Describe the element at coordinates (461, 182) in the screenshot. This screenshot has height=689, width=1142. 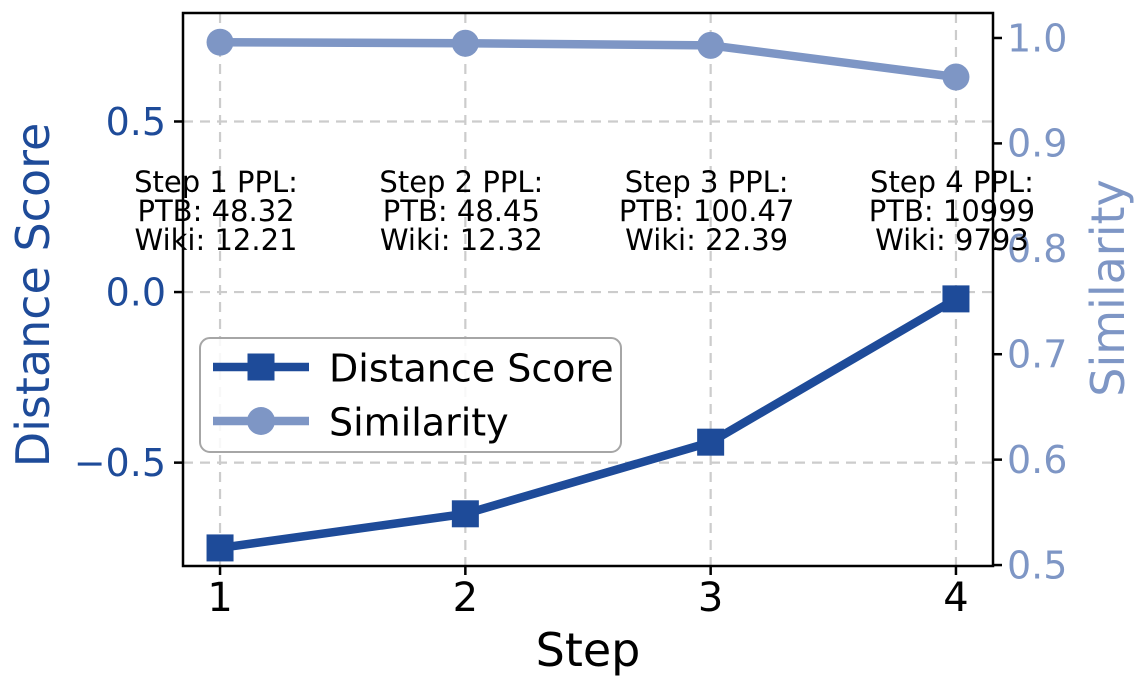
I see `ppl-annotation-line: Step 2 PPL:` at that location.